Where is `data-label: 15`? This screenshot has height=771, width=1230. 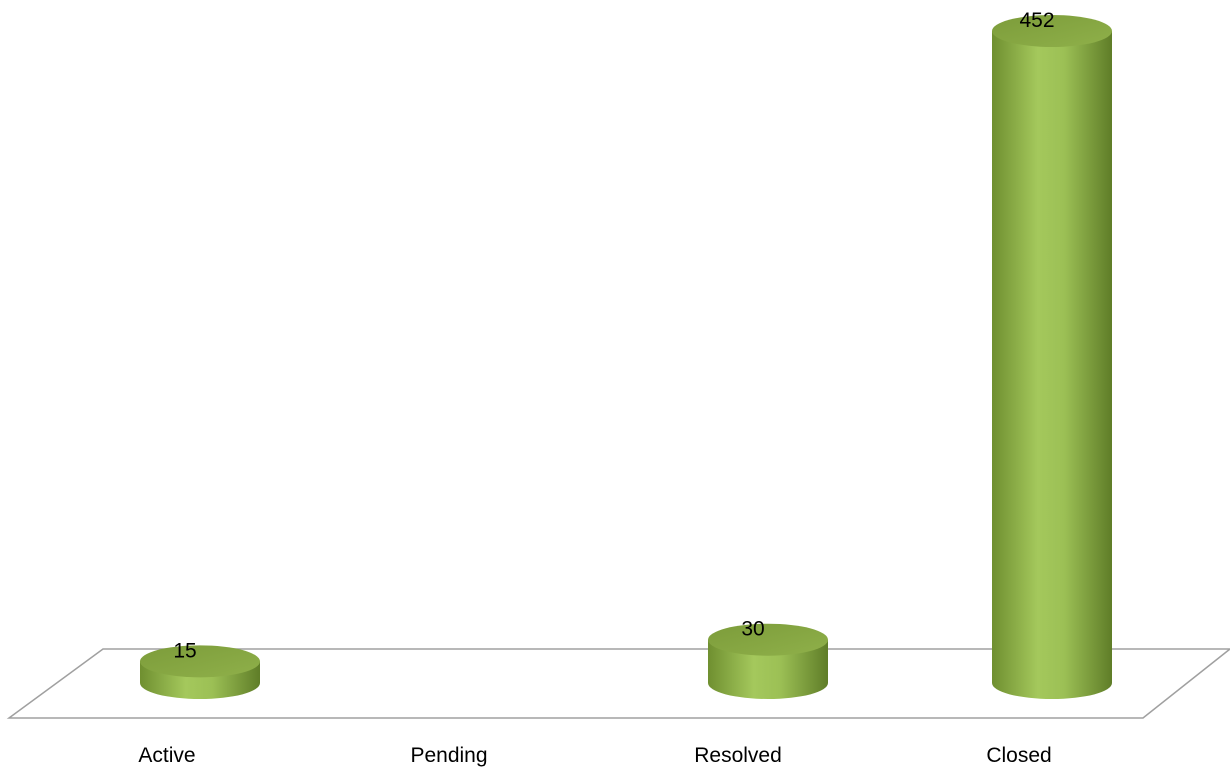
data-label: 15 is located at coordinates (184, 650).